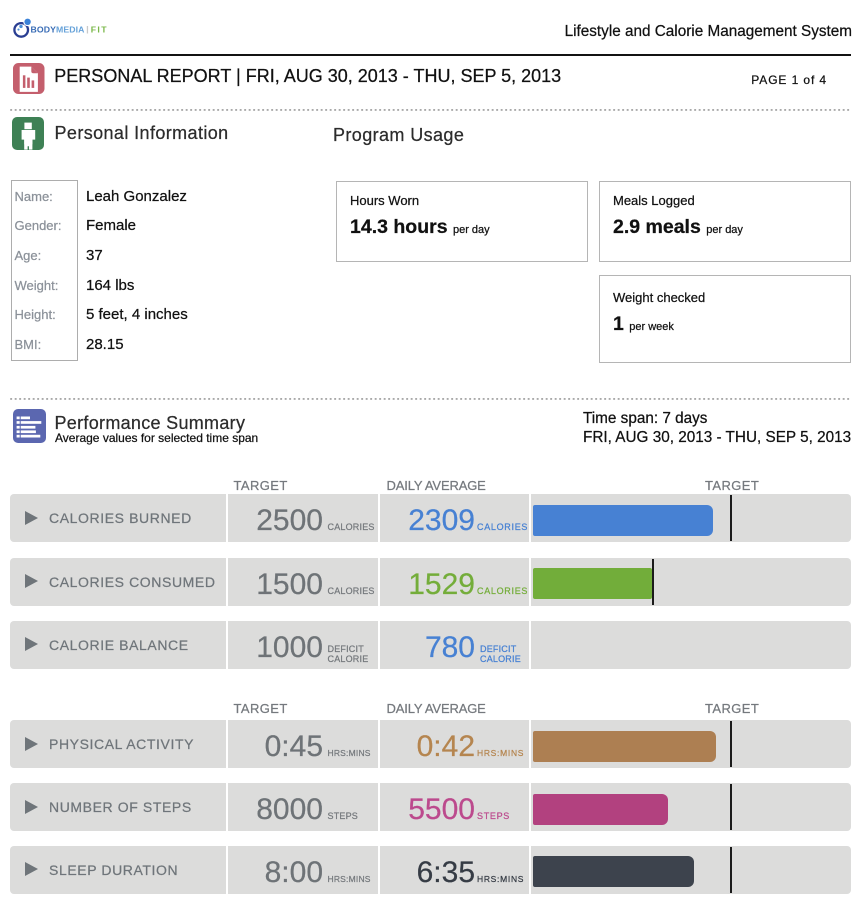 This screenshot has width=859, height=906. What do you see at coordinates (58, 30) in the screenshot?
I see `svg-text: BODYMEDIA` at bounding box center [58, 30].